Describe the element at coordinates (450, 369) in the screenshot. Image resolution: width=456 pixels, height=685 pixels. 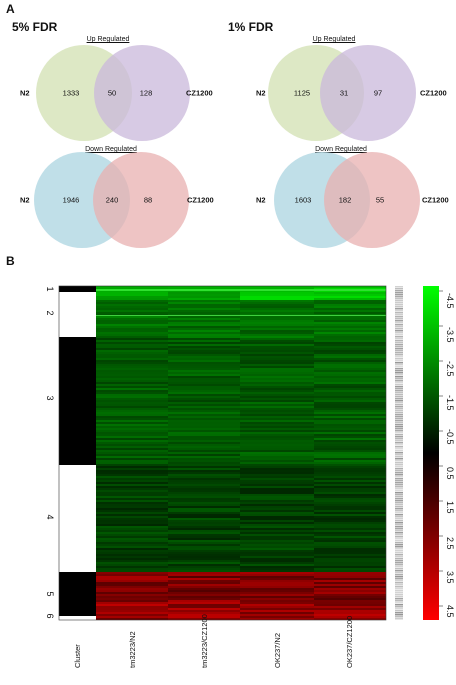
I see `legend-tick-2: -2.5` at that location.